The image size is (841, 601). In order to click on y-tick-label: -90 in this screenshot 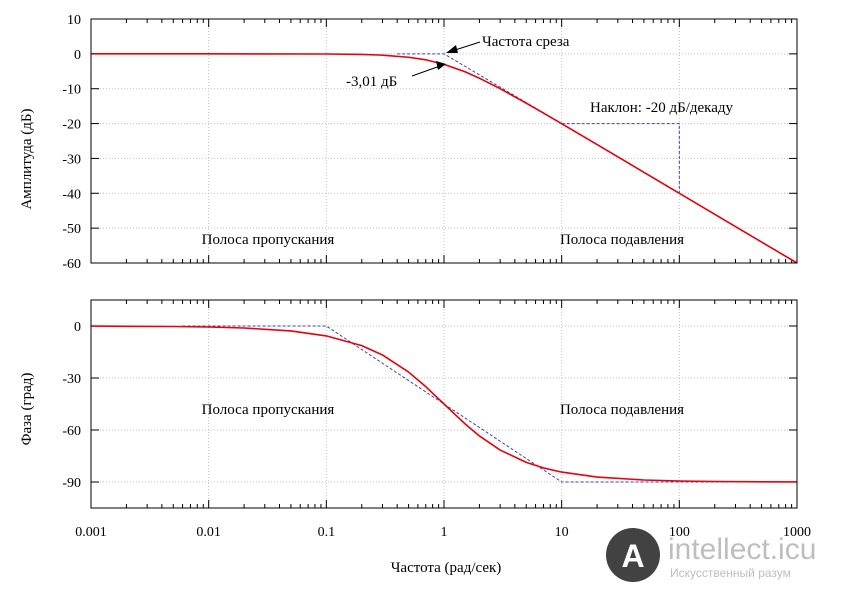, I will do `click(71, 483)`.